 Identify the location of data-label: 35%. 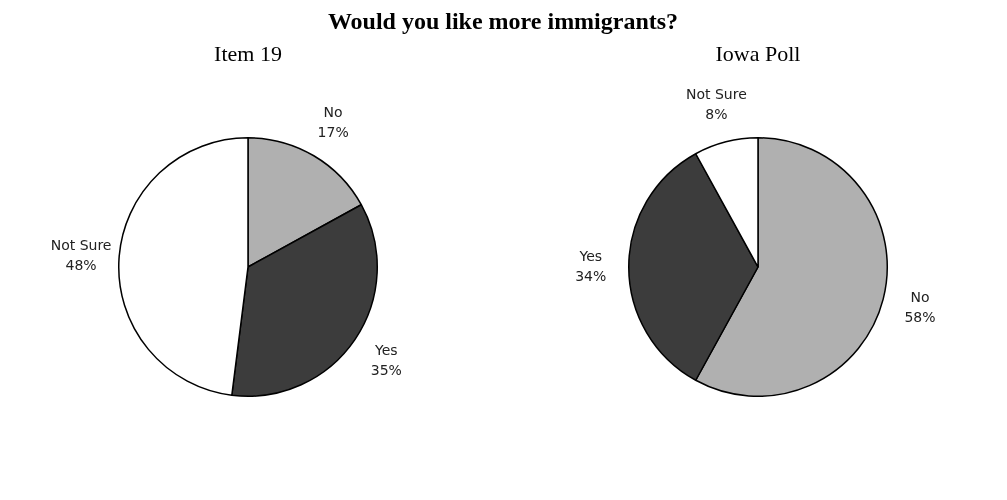
(386, 369).